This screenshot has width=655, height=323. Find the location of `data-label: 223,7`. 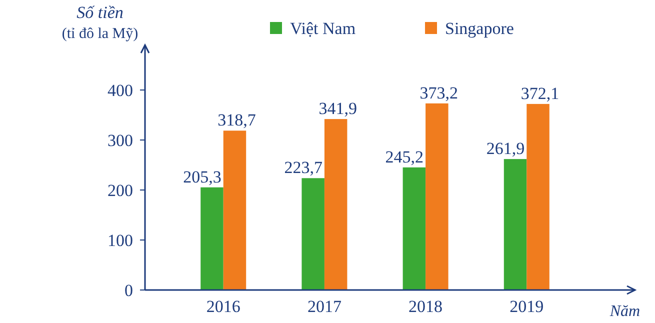

data-label: 223,7 is located at coordinates (303, 168).